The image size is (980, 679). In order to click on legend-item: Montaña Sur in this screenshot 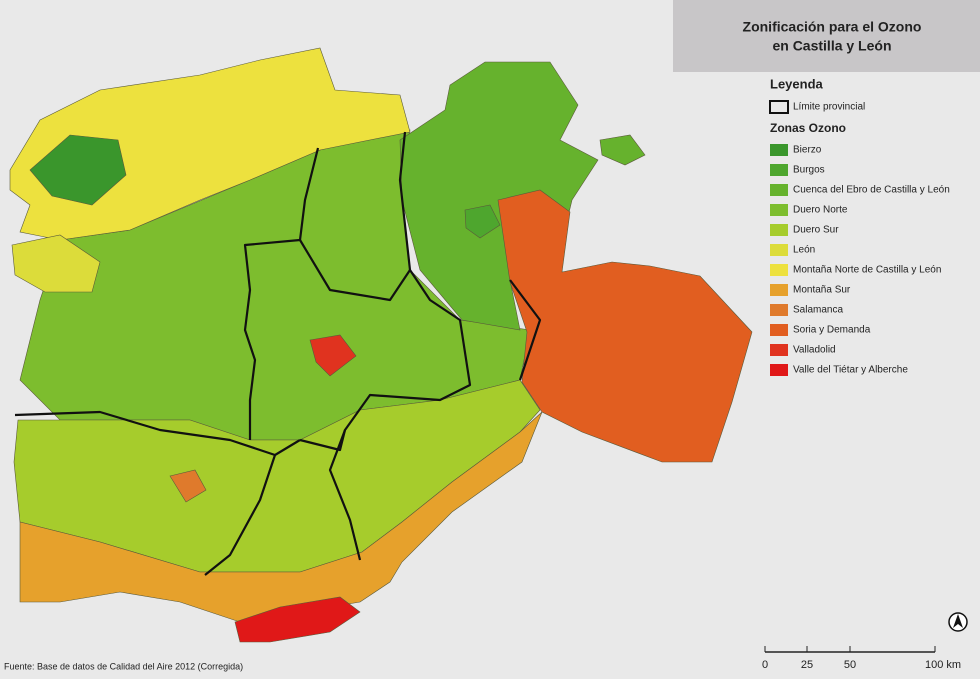, I will do `click(822, 290)`.